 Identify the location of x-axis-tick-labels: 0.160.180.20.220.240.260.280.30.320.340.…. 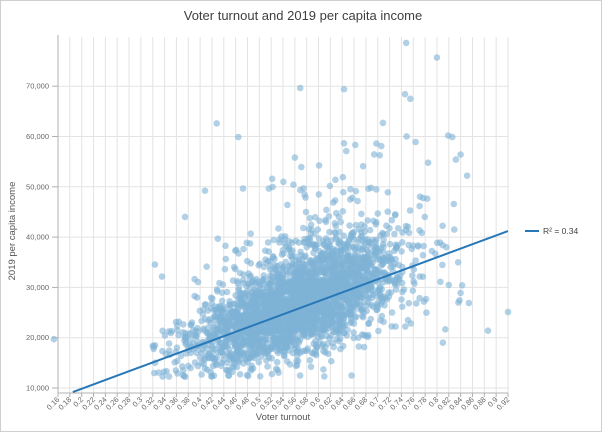
(278, 403).